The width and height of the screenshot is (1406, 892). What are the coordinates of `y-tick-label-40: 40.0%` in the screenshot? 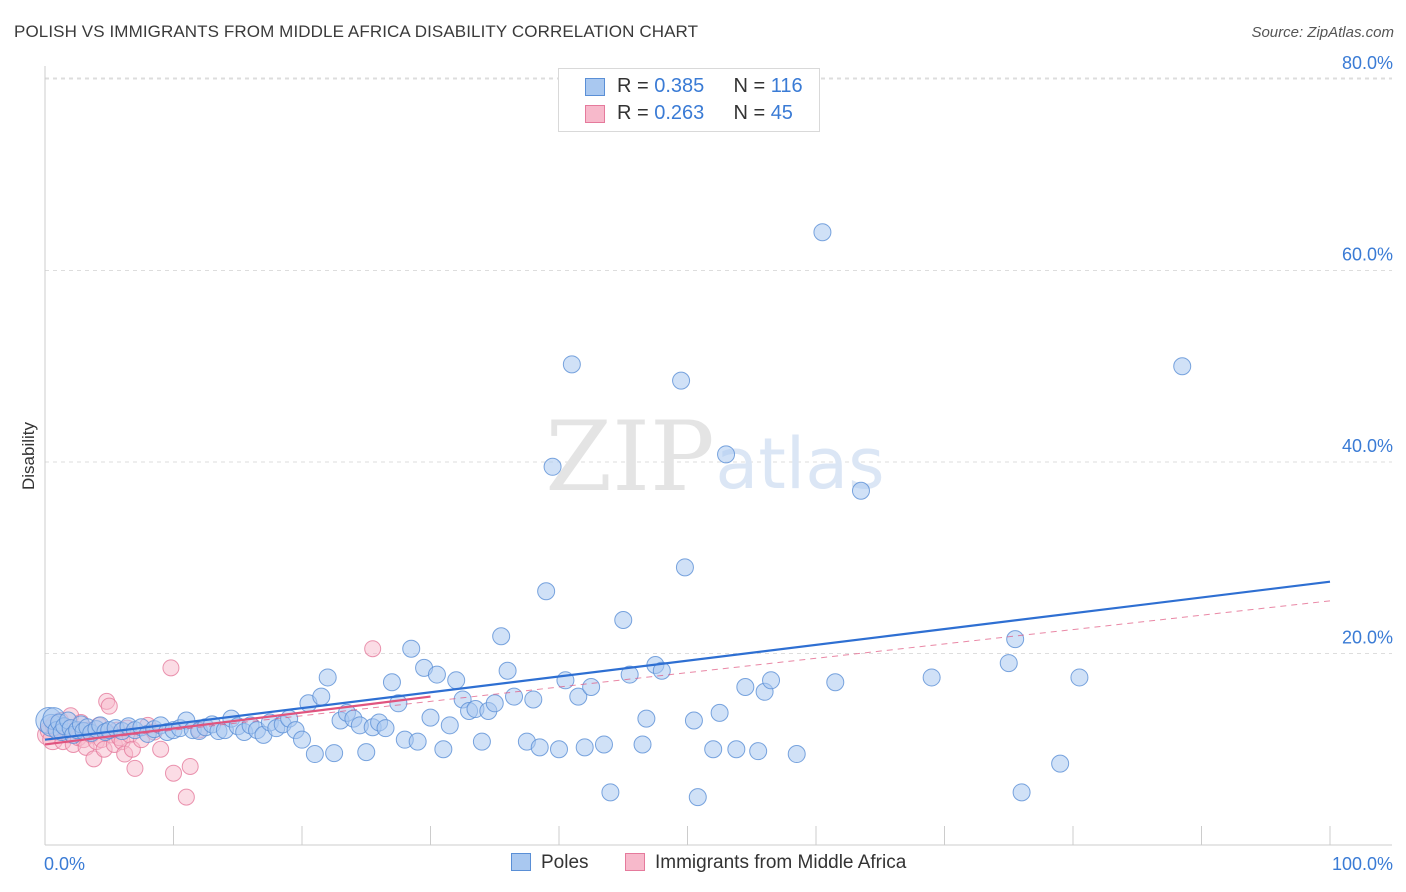 It's located at (1367, 446).